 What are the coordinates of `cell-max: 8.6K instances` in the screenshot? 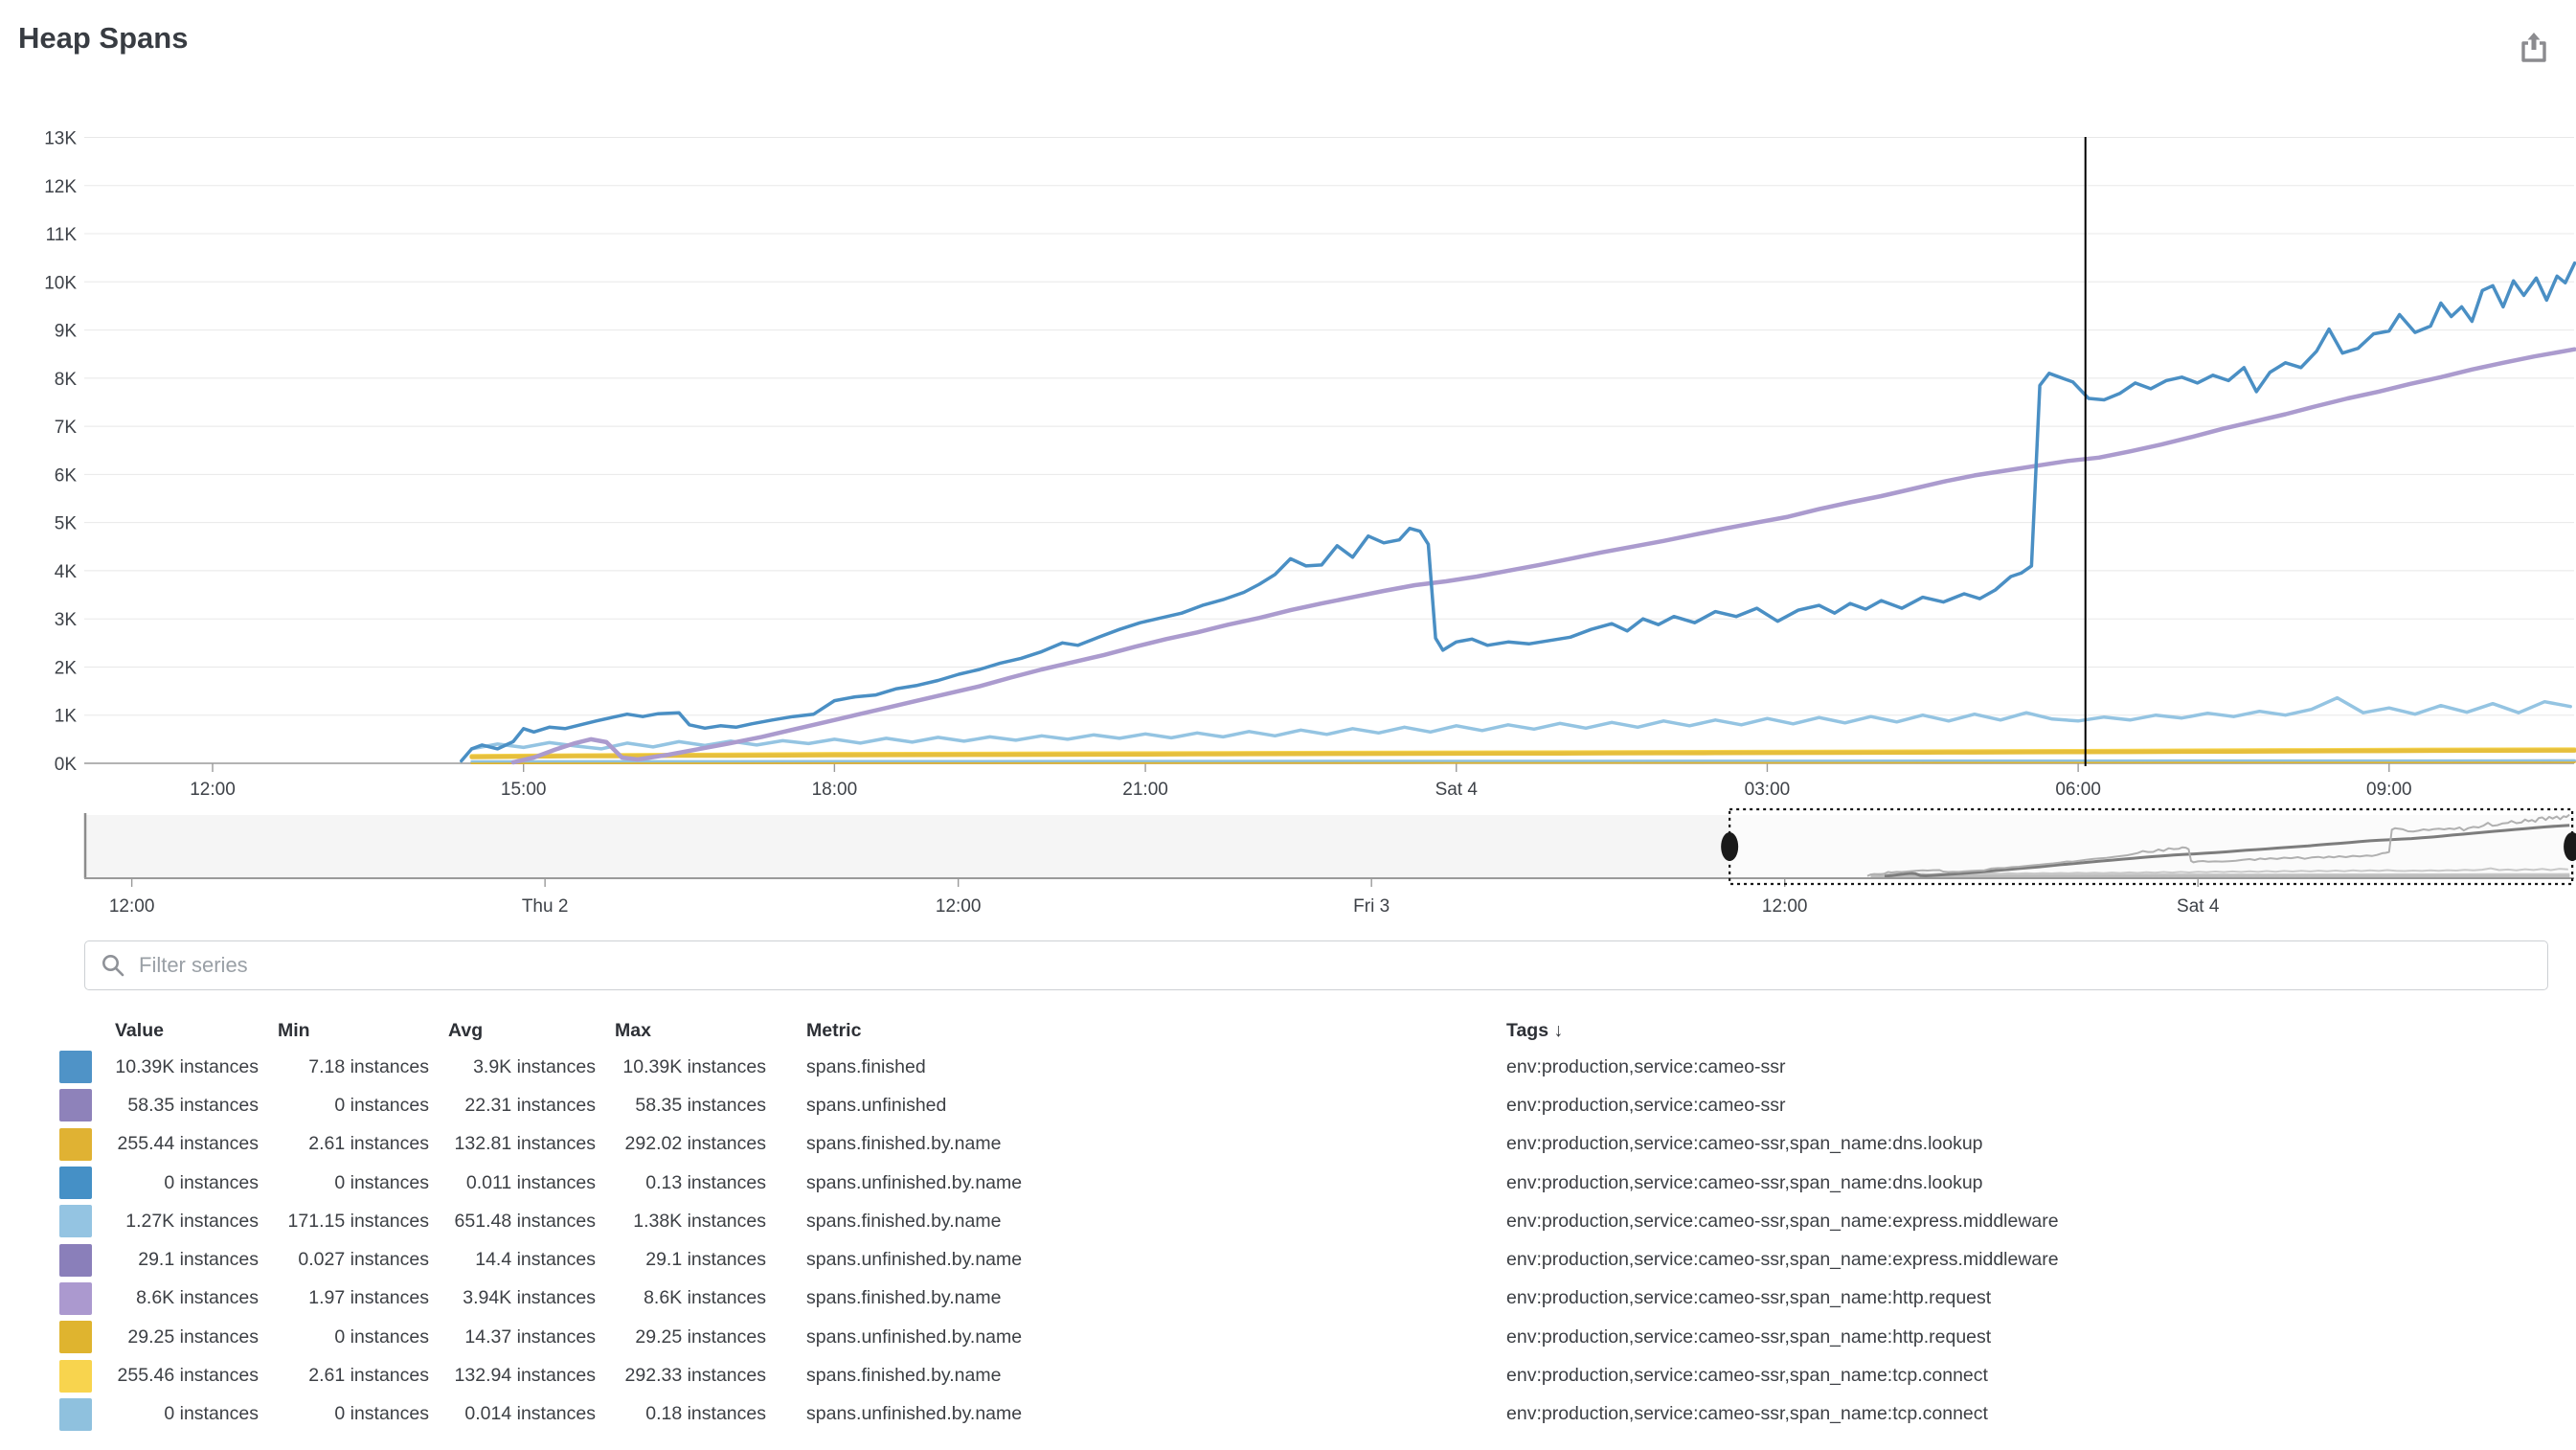 It's located at (705, 1298).